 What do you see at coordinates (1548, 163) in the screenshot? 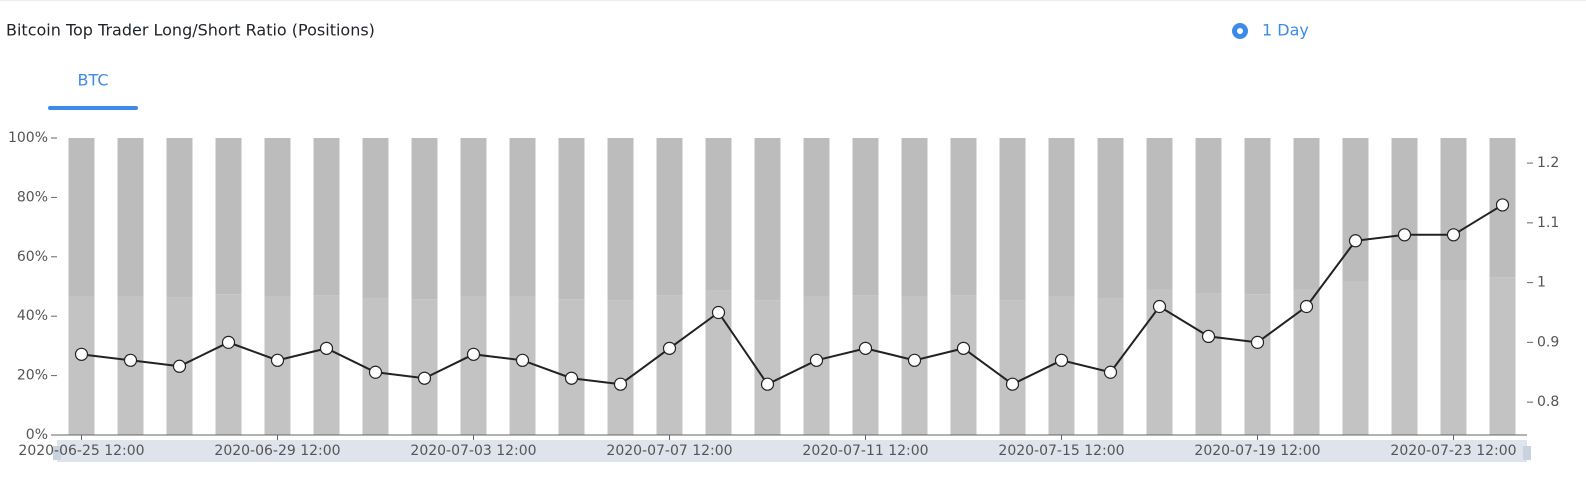
I see `y2-tick-label: 1.2` at bounding box center [1548, 163].